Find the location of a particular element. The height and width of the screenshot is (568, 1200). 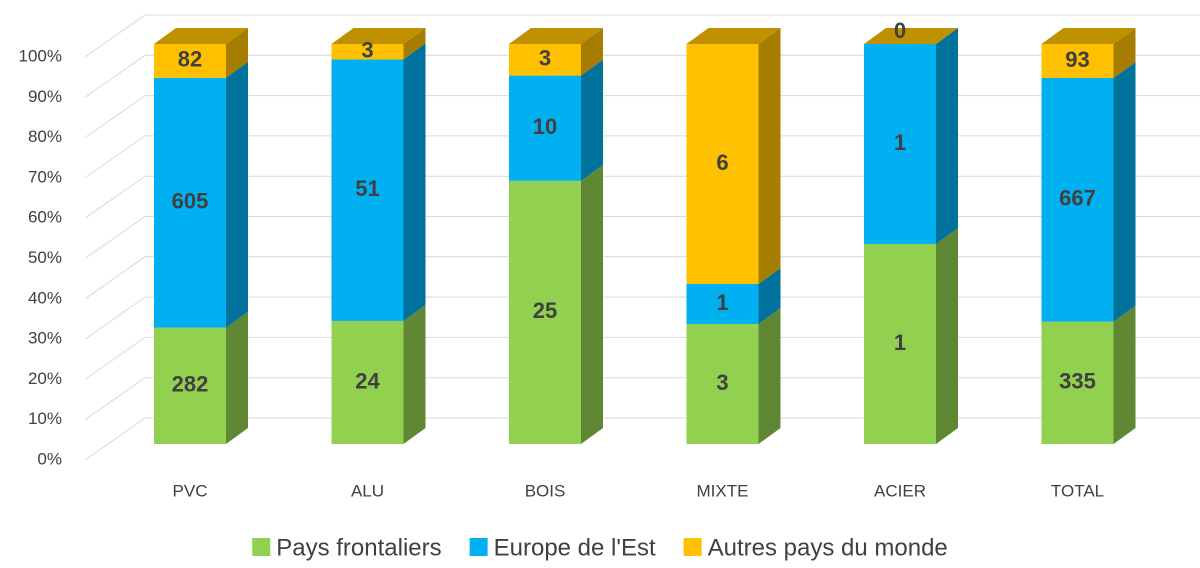

value-label: 82 is located at coordinates (190, 59).